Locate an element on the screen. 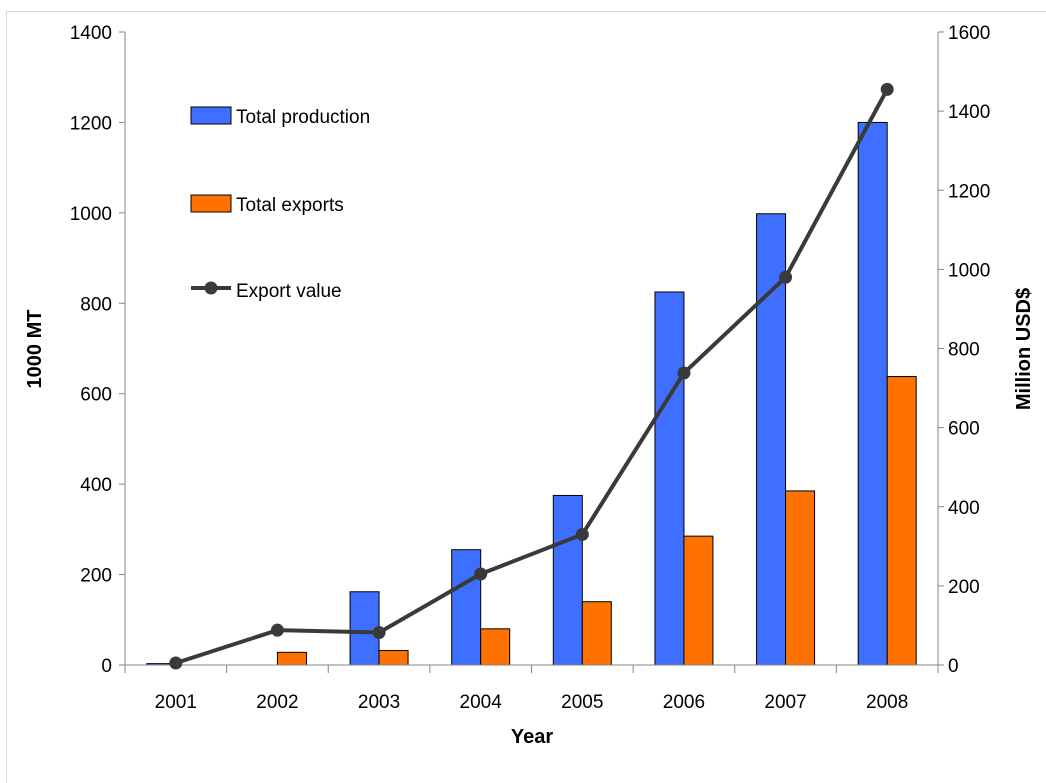 The image size is (1046, 783). point-export-value-2005 is located at coordinates (582, 534).